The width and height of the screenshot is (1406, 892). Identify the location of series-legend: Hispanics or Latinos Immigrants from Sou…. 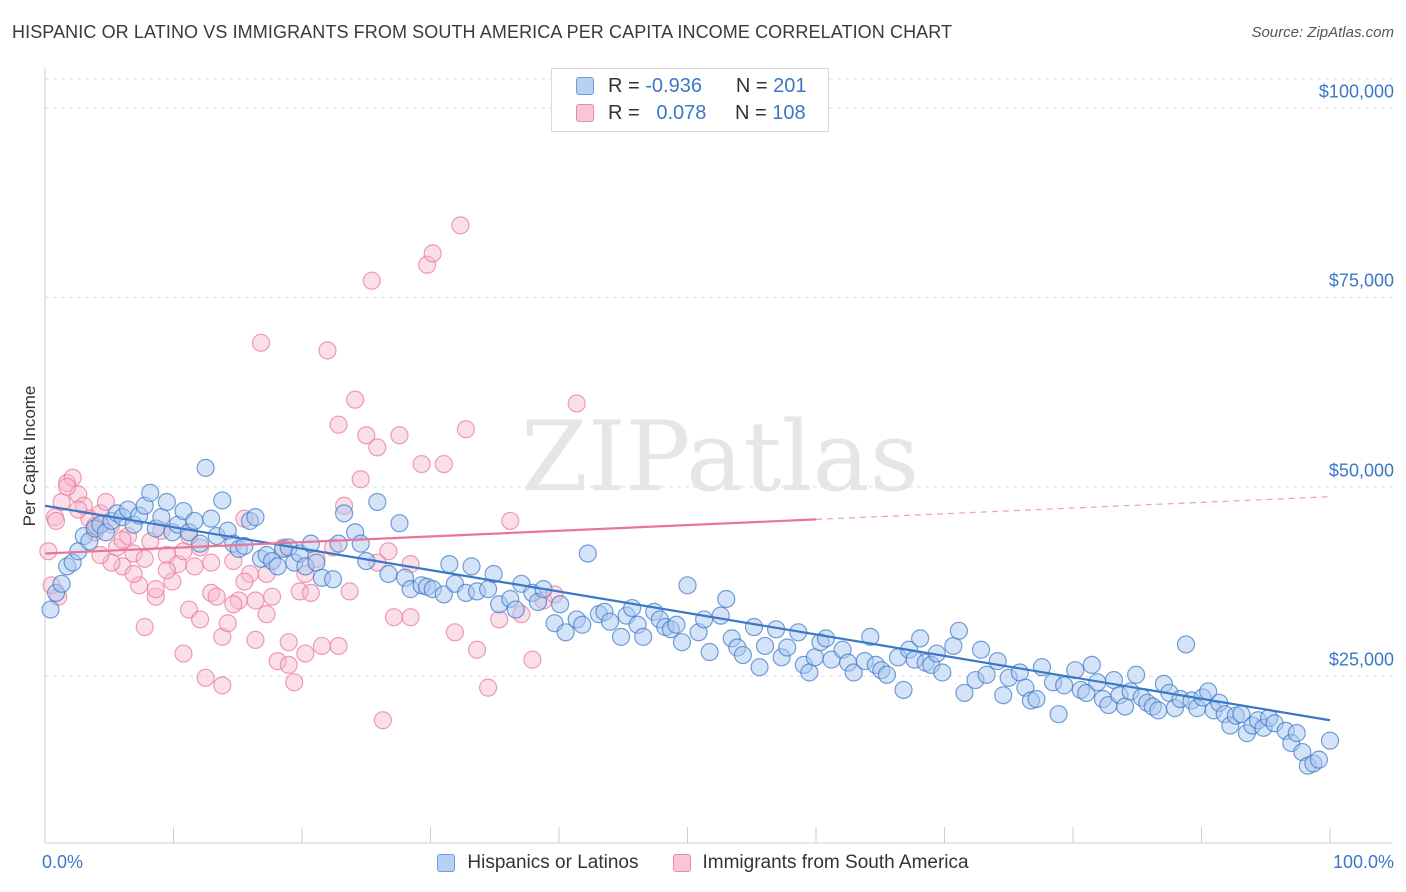
(703, 863).